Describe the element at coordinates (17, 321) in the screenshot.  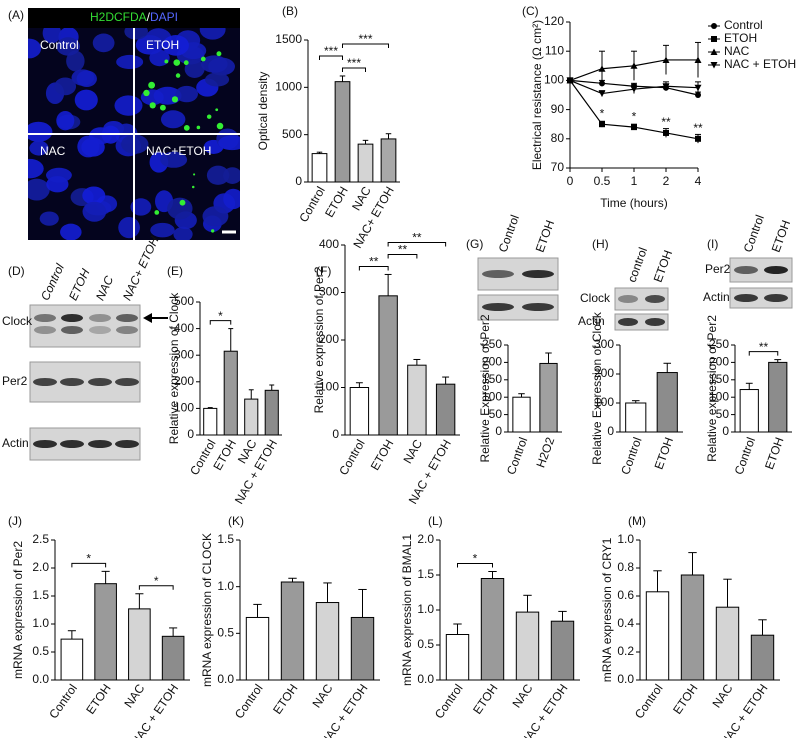
I see `row-label: Clock` at that location.